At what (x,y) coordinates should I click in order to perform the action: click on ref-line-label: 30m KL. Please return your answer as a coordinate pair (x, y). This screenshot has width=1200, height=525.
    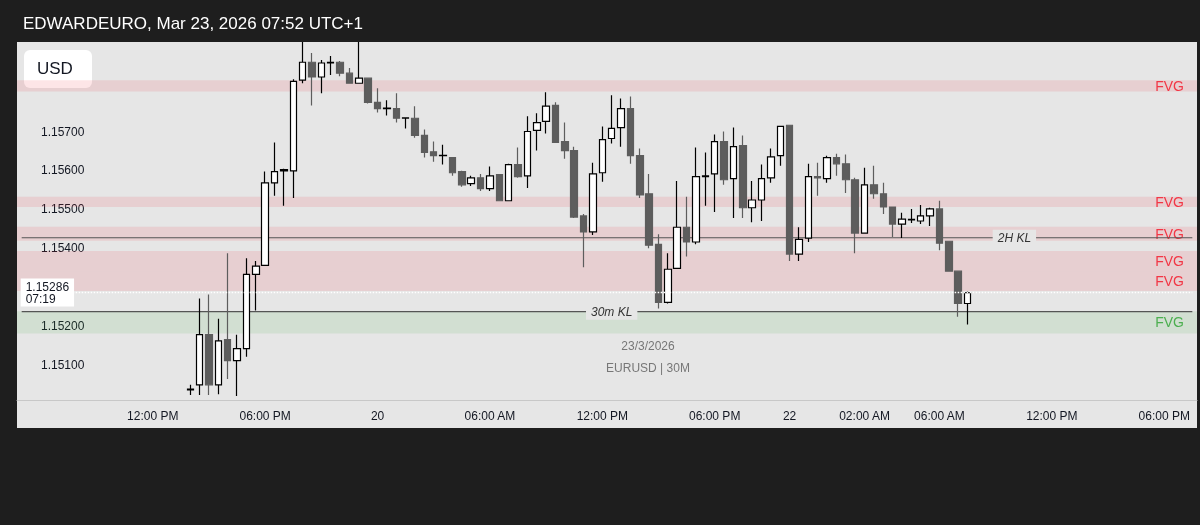
    Looking at the image, I should click on (612, 311).